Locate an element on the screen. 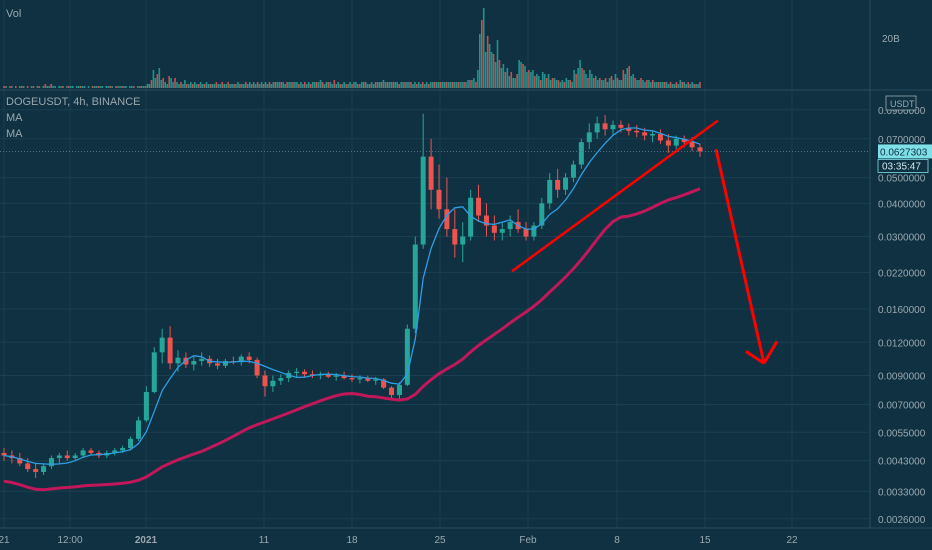  price-tick-label: 0.0043000 is located at coordinates (902, 462).